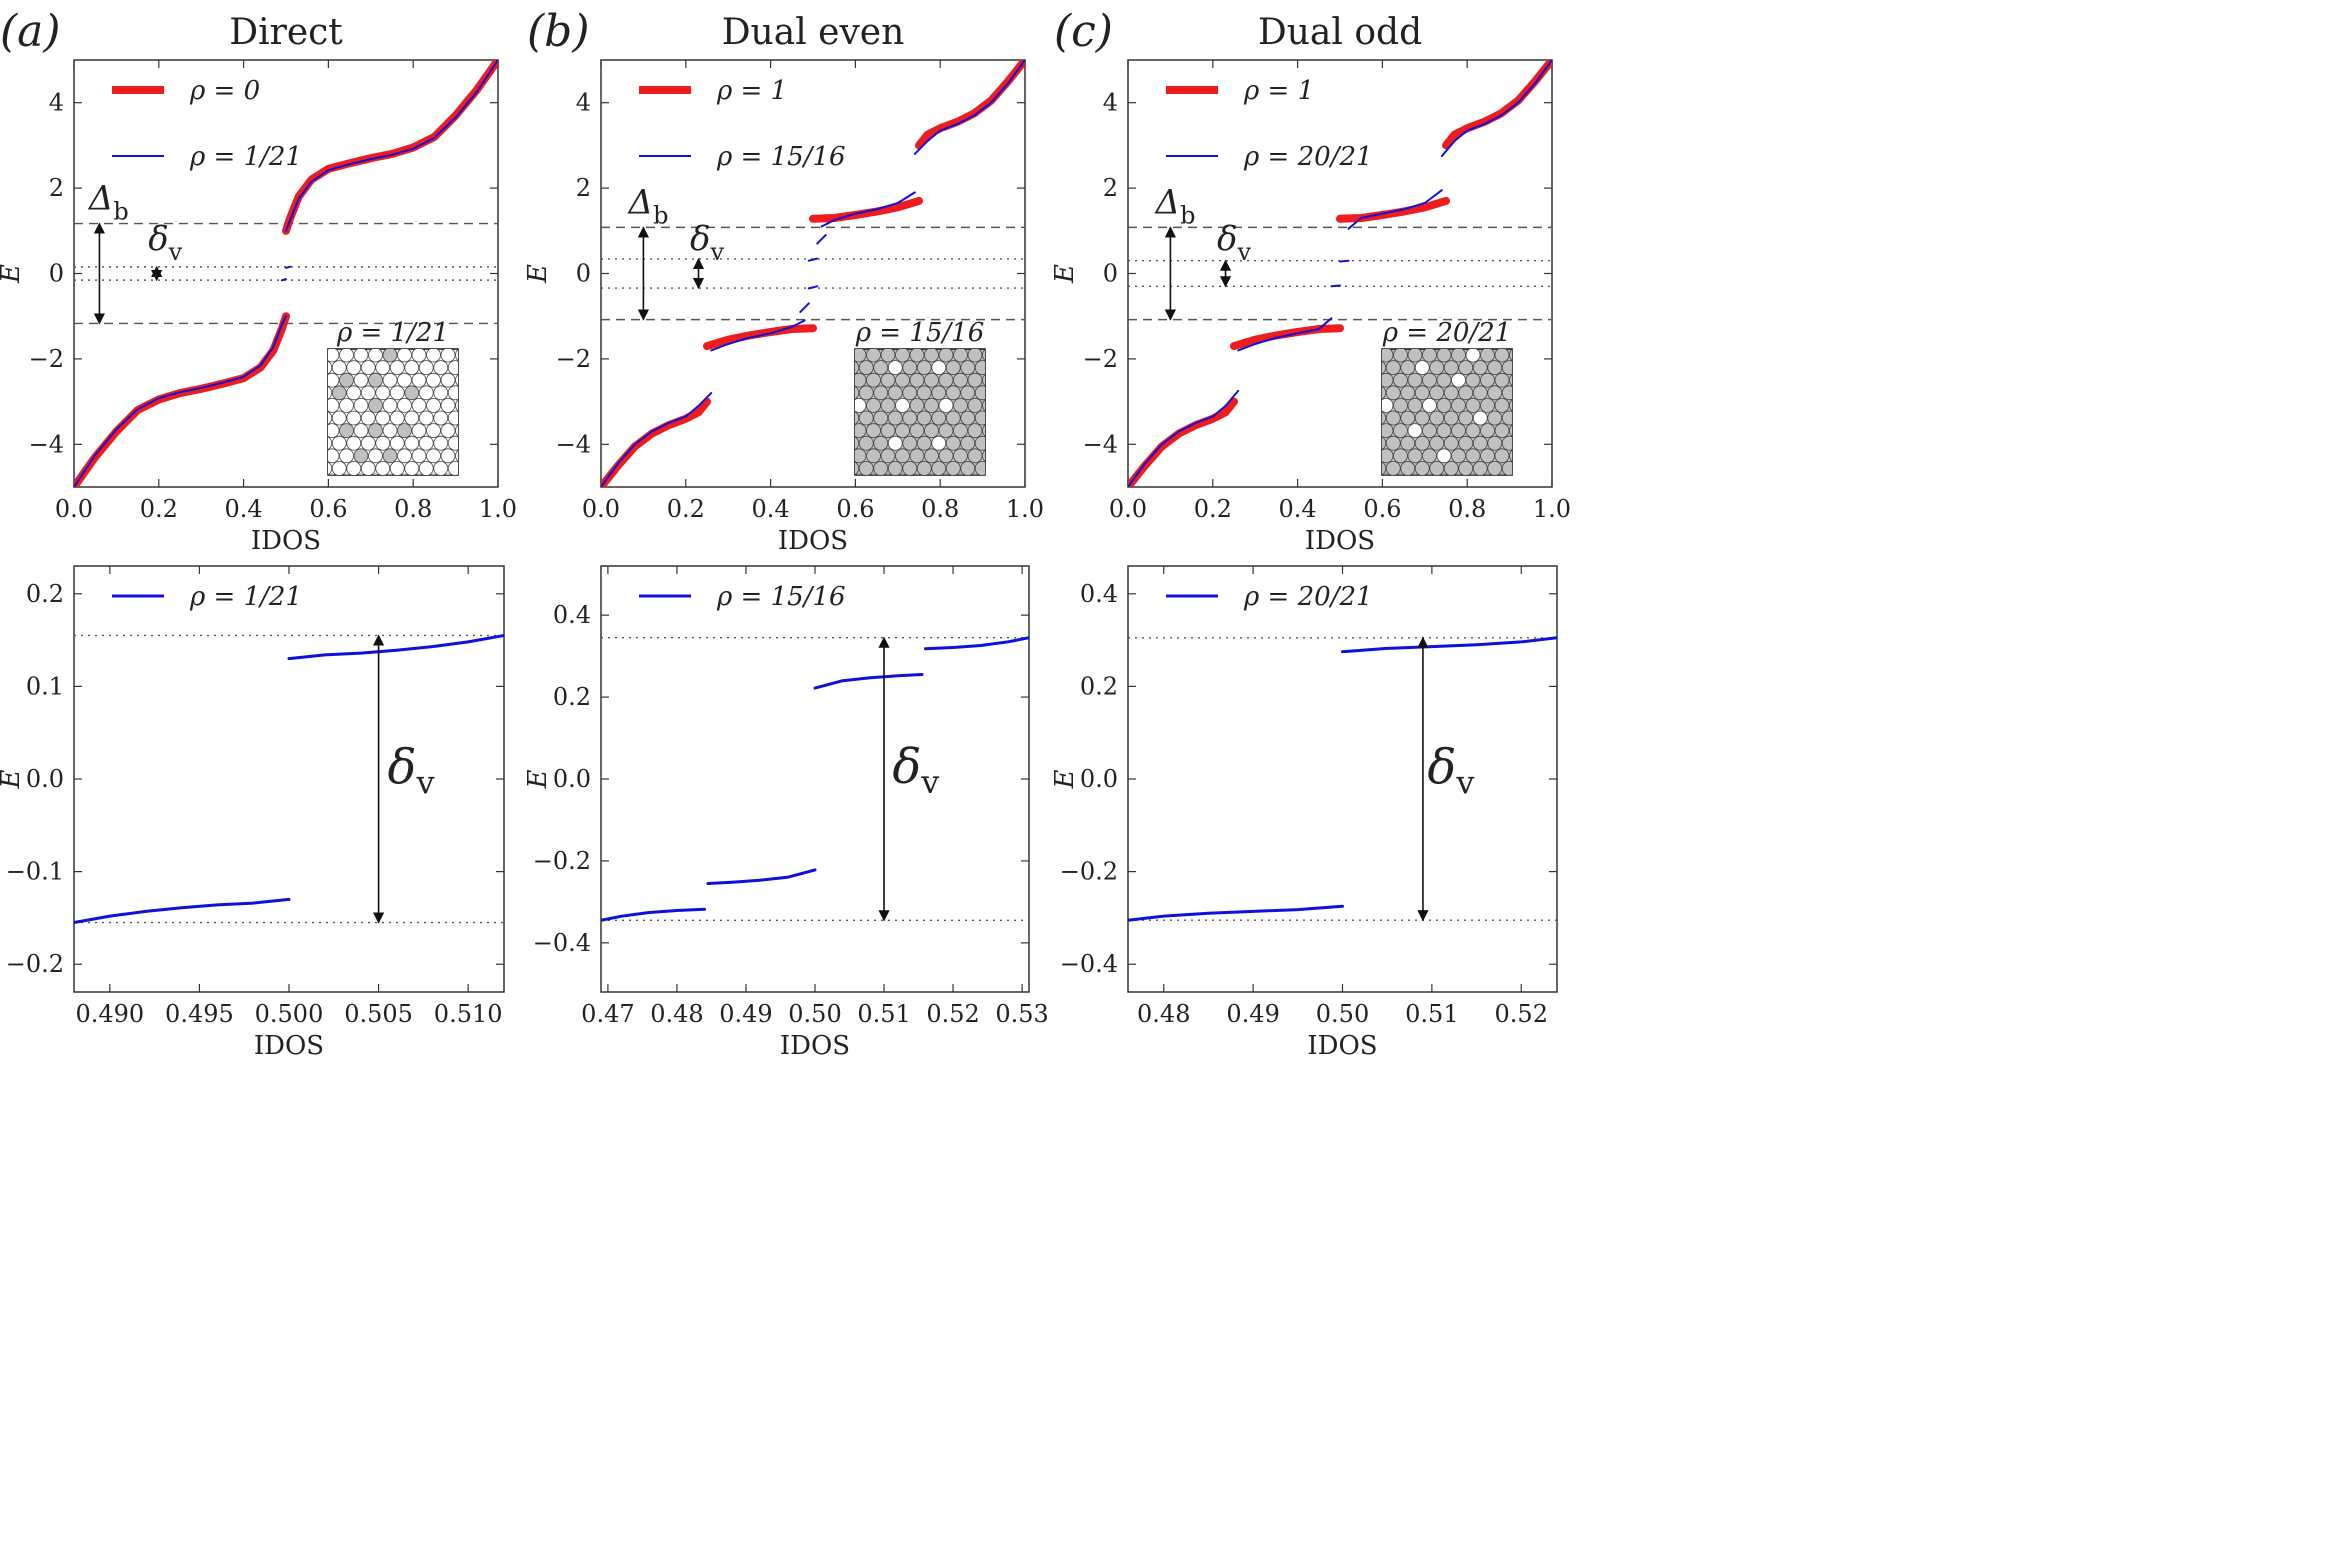  I want to click on x-tick-label: 0.2, so click(159, 509).